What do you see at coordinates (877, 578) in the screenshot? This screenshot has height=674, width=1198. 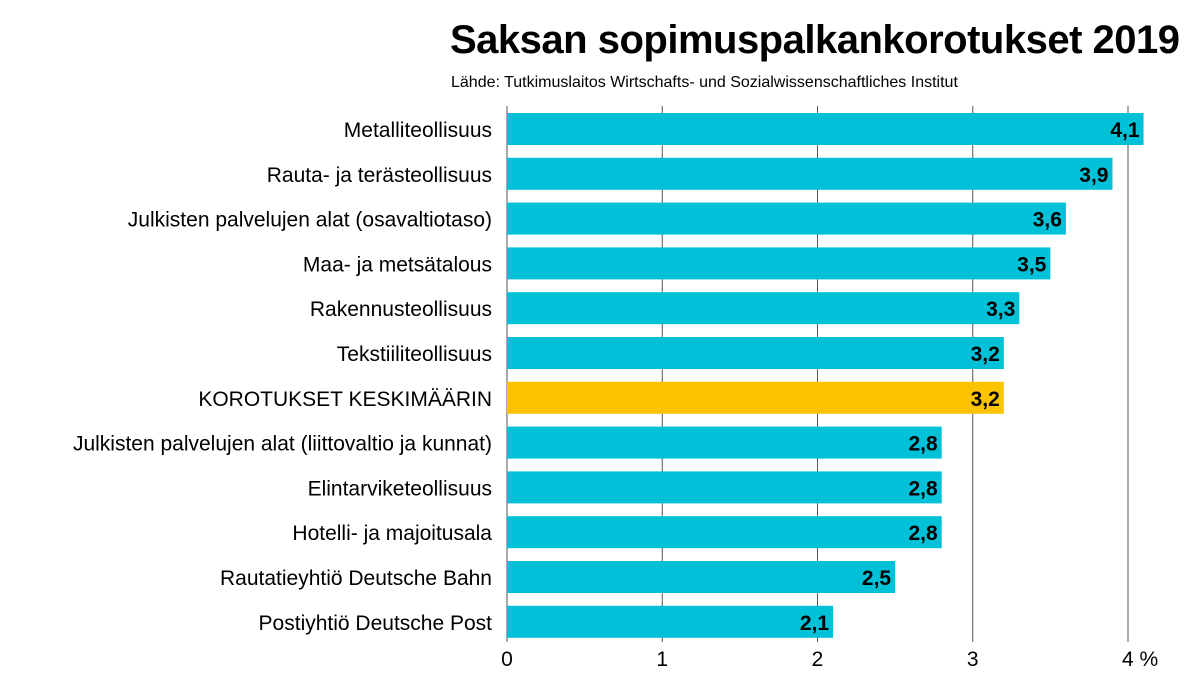 I see `value-label: 2,5` at bounding box center [877, 578].